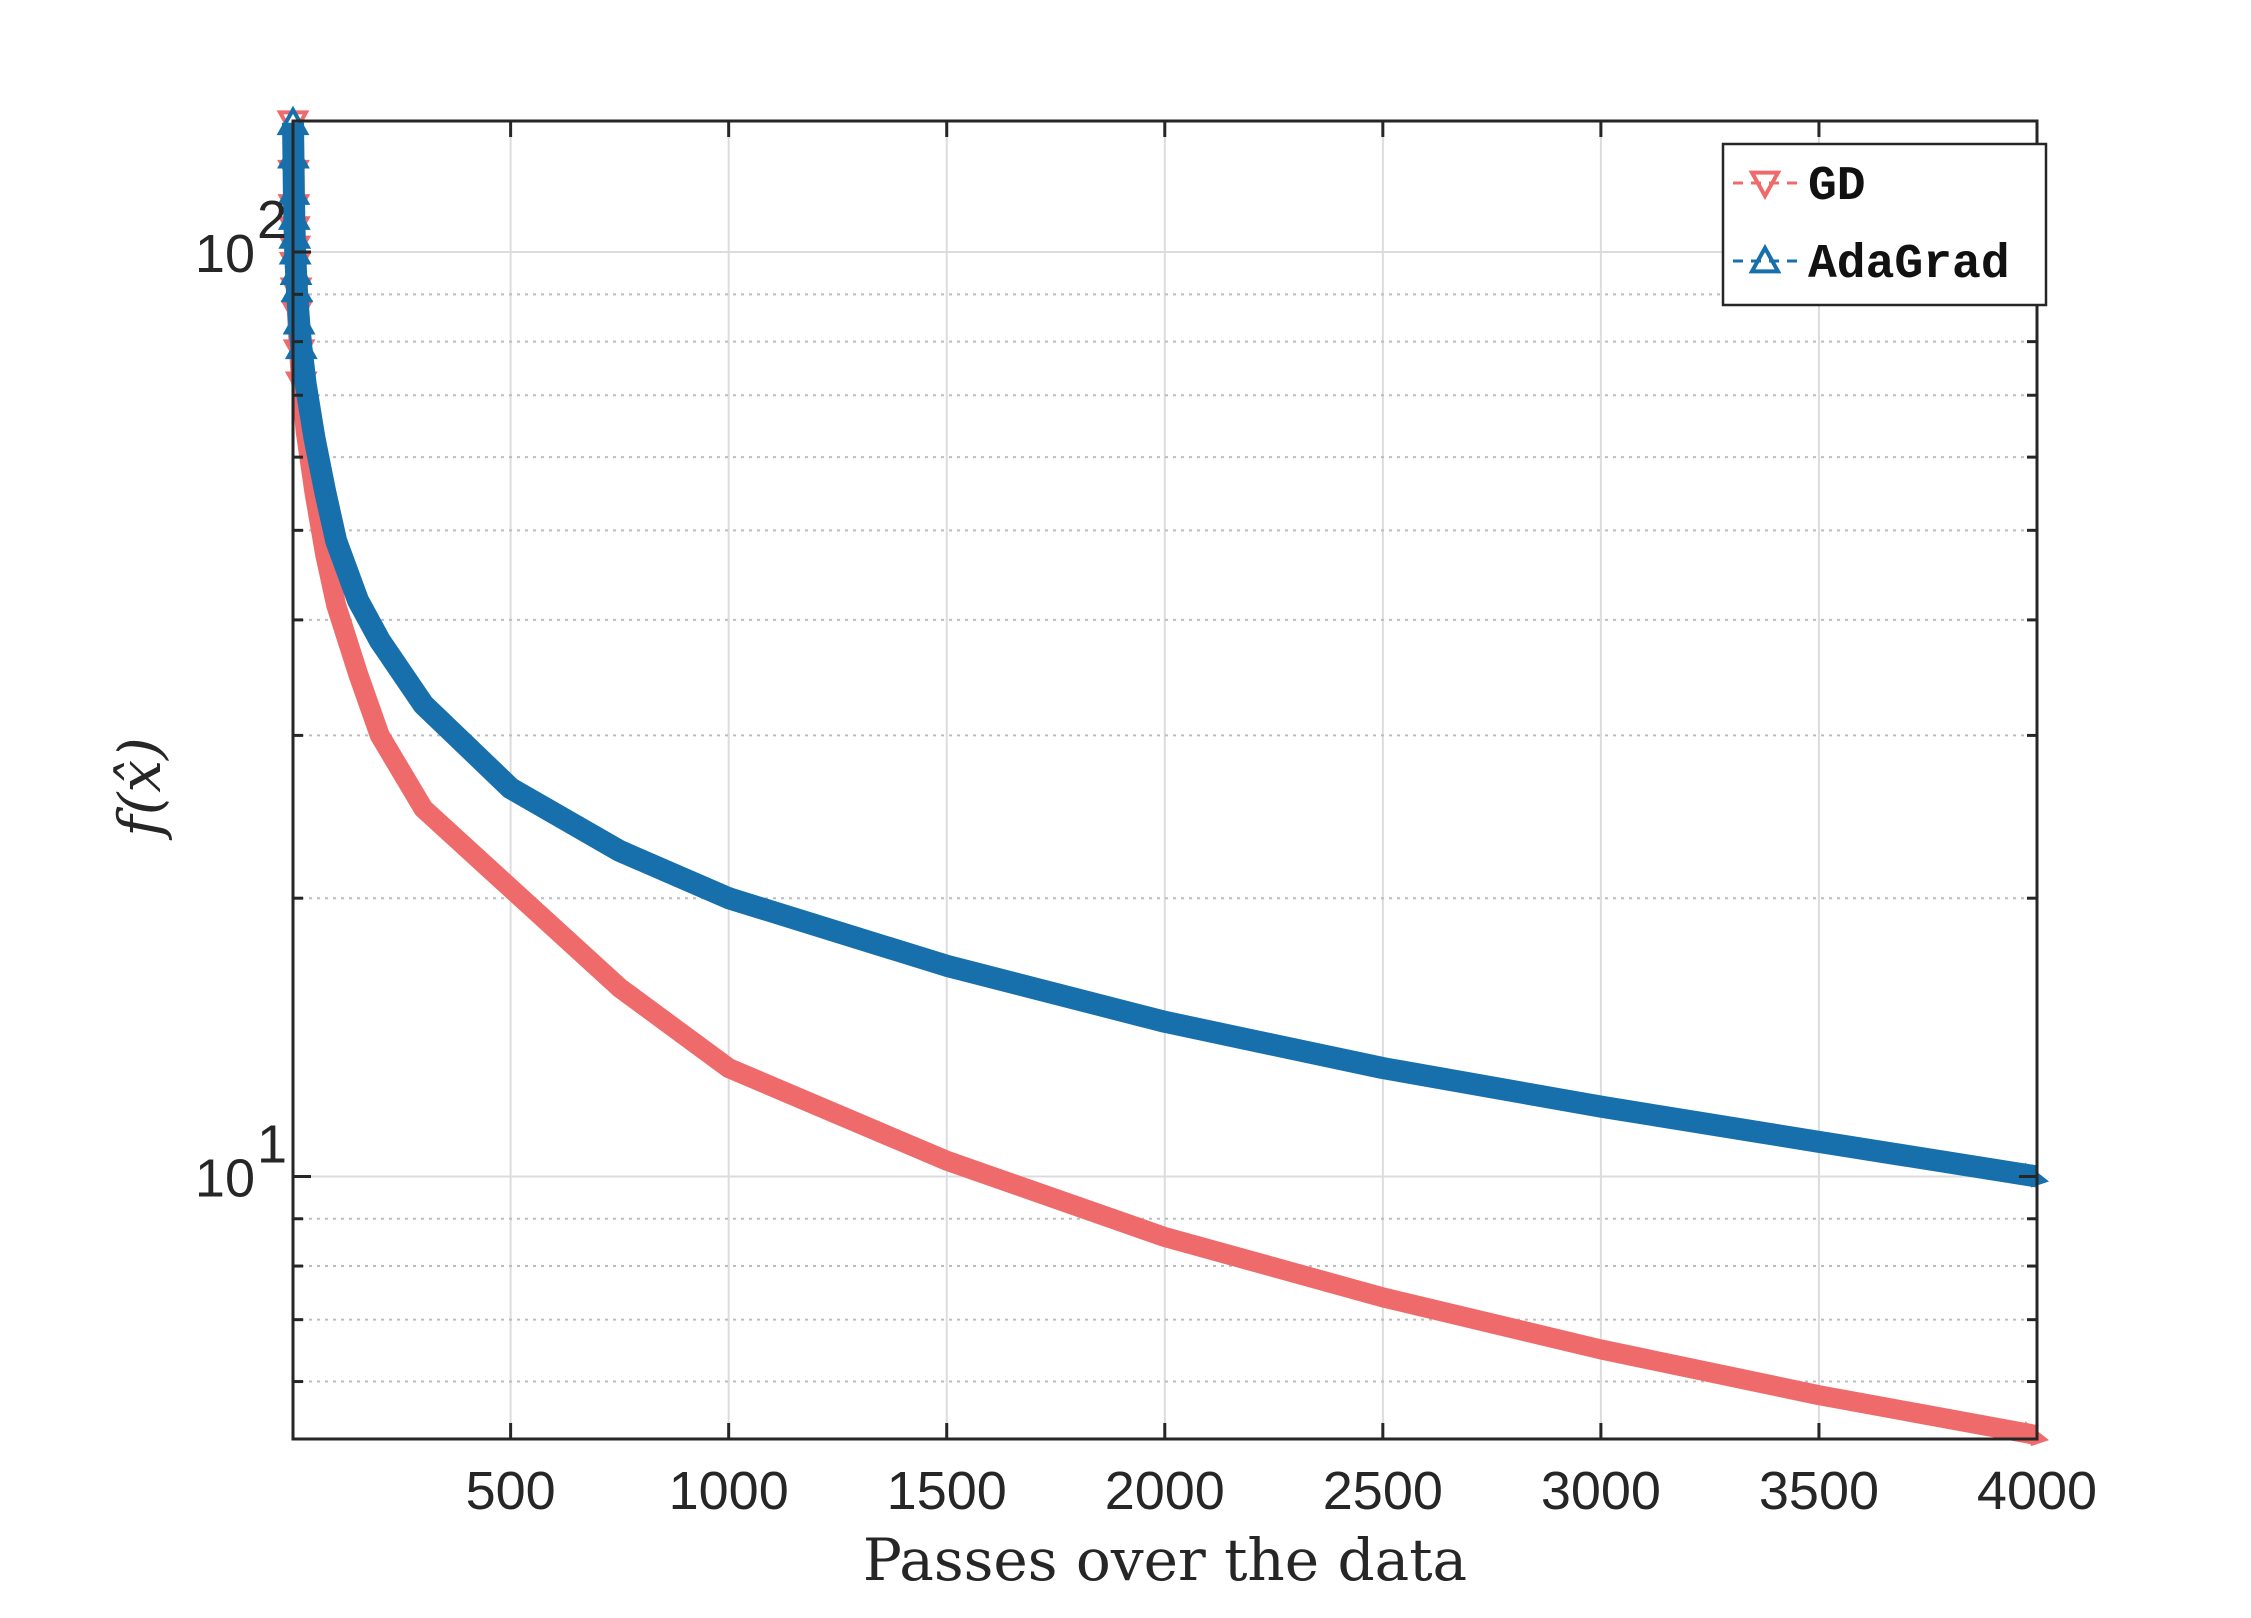 Image resolution: width=2251 pixels, height=1618 pixels. Describe the element at coordinates (1799, 187) in the screenshot. I see `legend-entry-gd: GD` at that location.